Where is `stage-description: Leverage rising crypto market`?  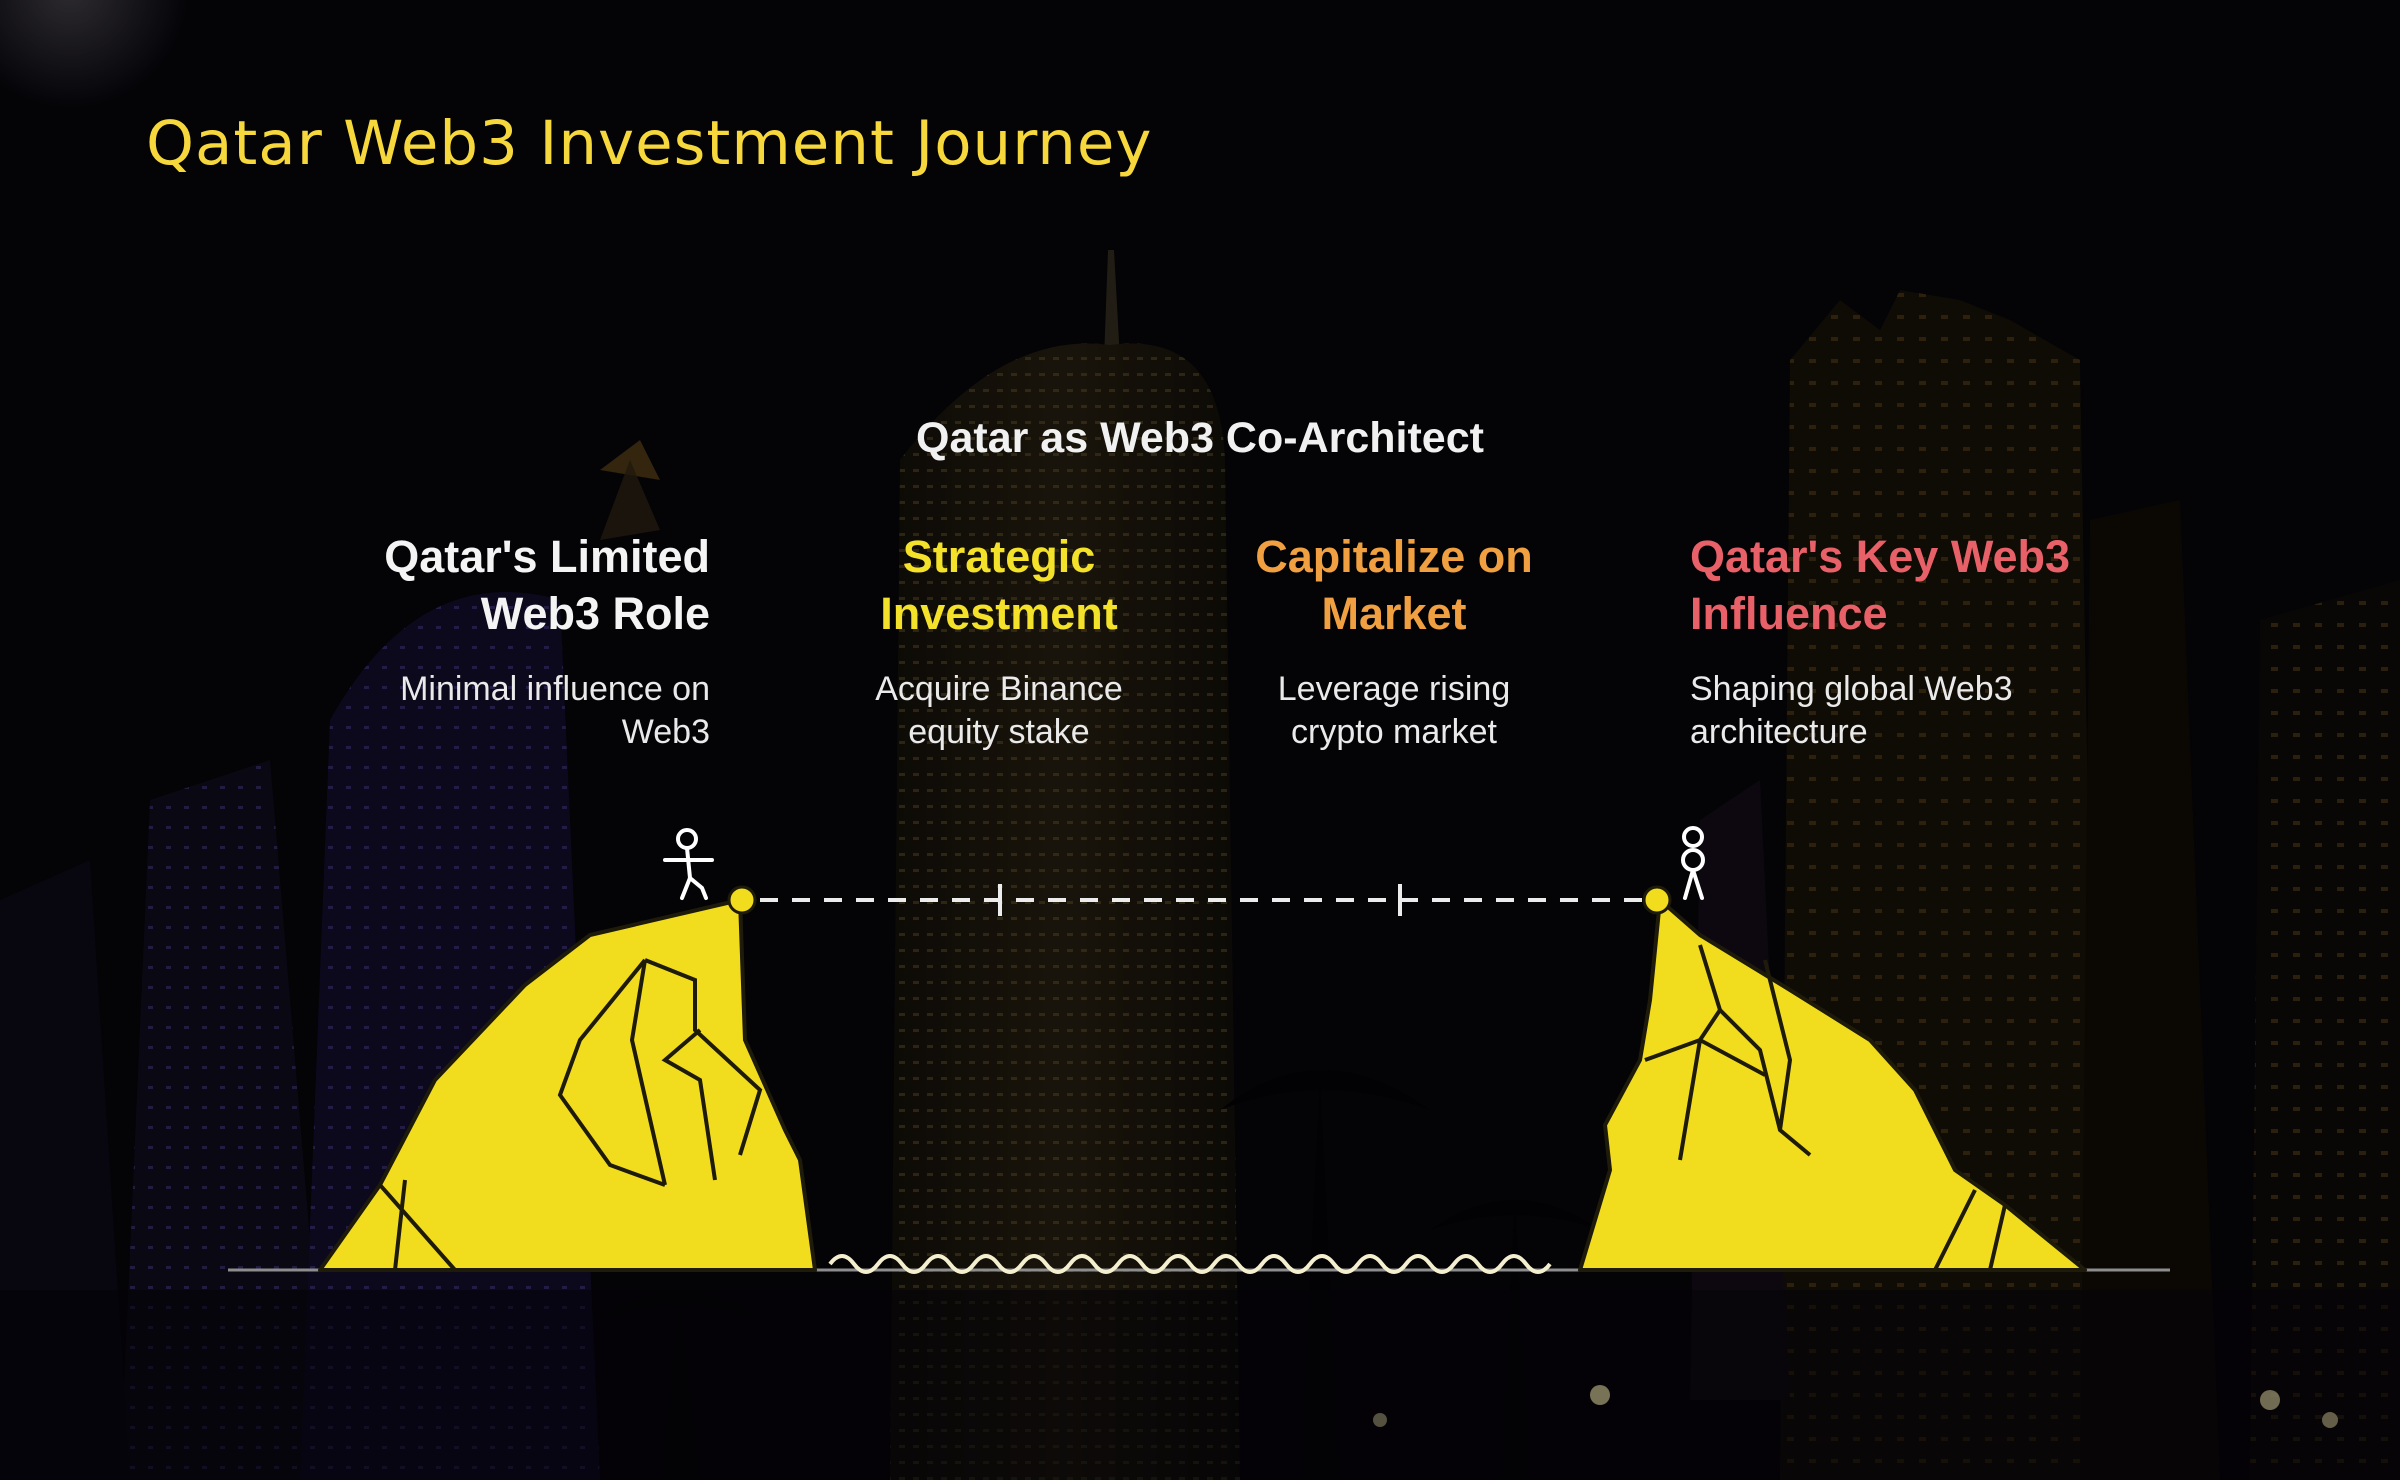
stage-description: Leverage rising crypto market is located at coordinates (1394, 710).